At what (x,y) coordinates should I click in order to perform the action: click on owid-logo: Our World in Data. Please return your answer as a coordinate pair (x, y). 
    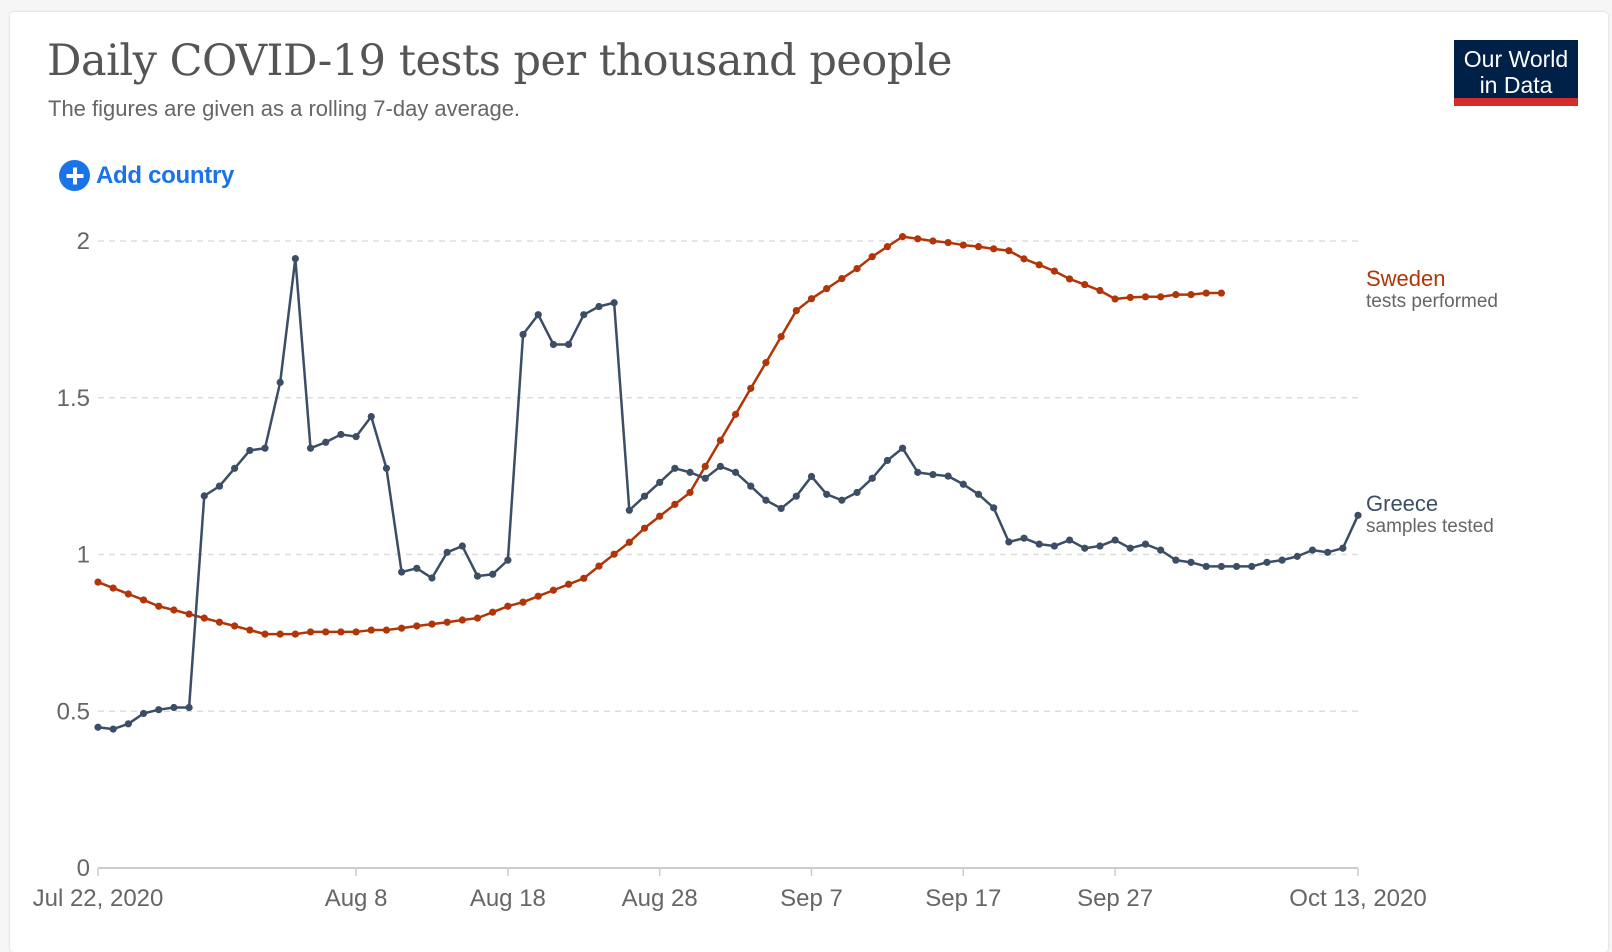
    Looking at the image, I should click on (1516, 73).